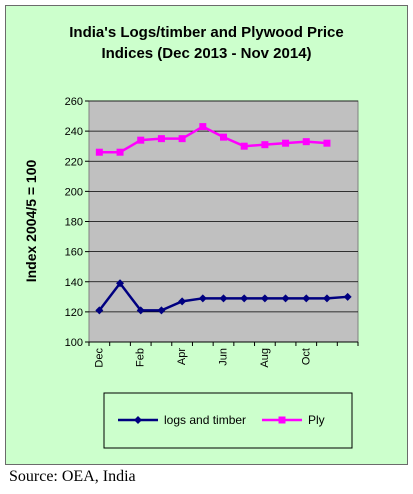 The height and width of the screenshot is (494, 413). Describe the element at coordinates (316, 420) in the screenshot. I see `legend-label: Ply` at that location.